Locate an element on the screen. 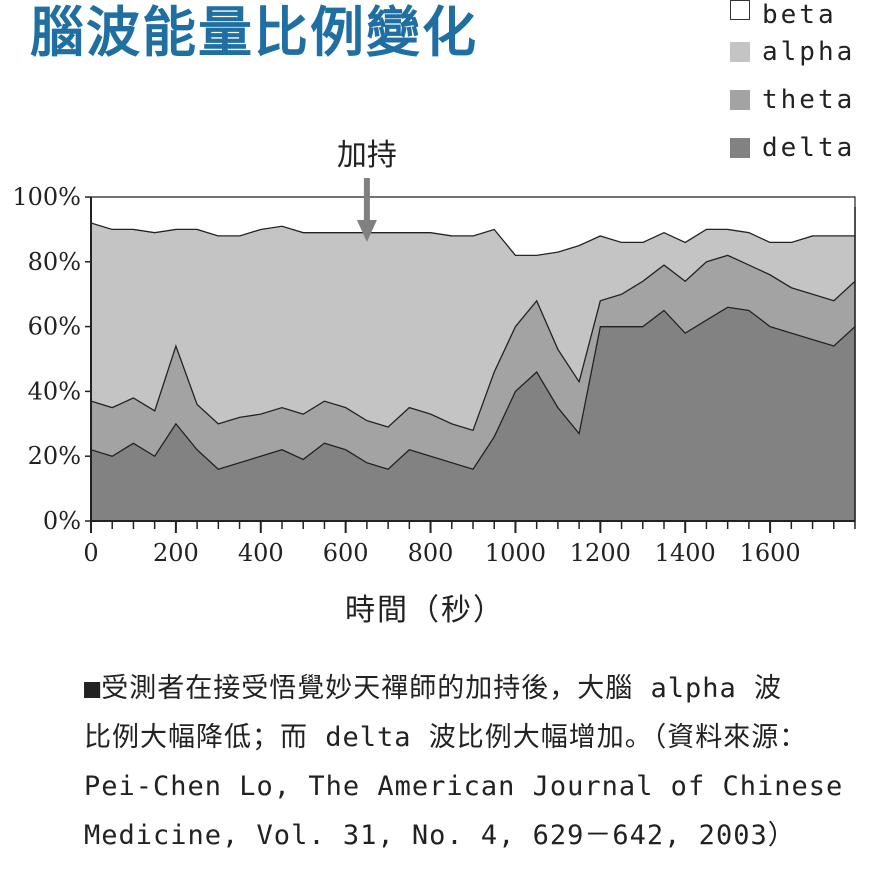 The height and width of the screenshot is (875, 887). legend-label-beta: beta is located at coordinates (799, 15).